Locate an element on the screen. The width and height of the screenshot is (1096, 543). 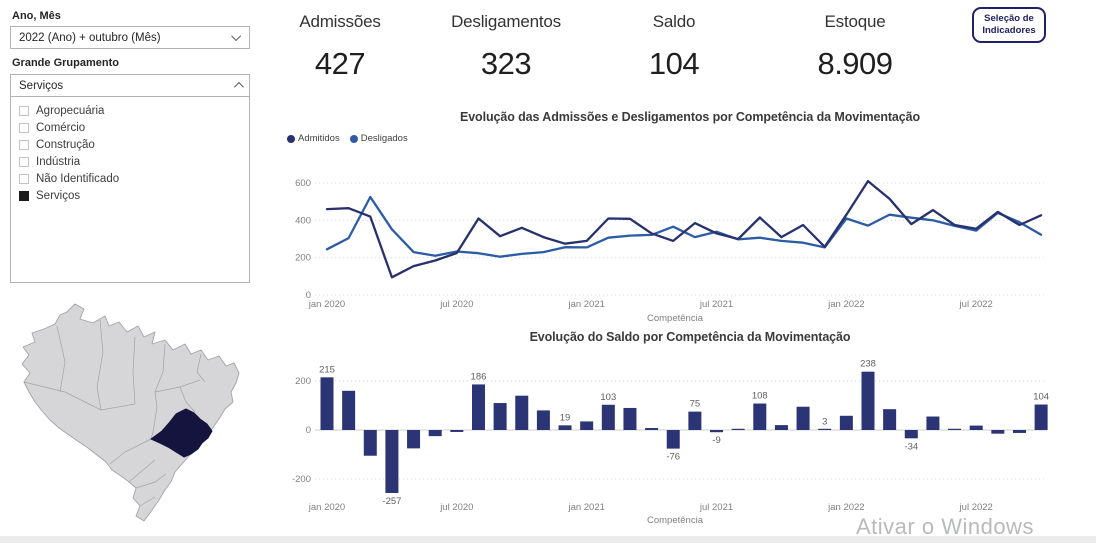
bar-nov-2021 is located at coordinates (803, 418).